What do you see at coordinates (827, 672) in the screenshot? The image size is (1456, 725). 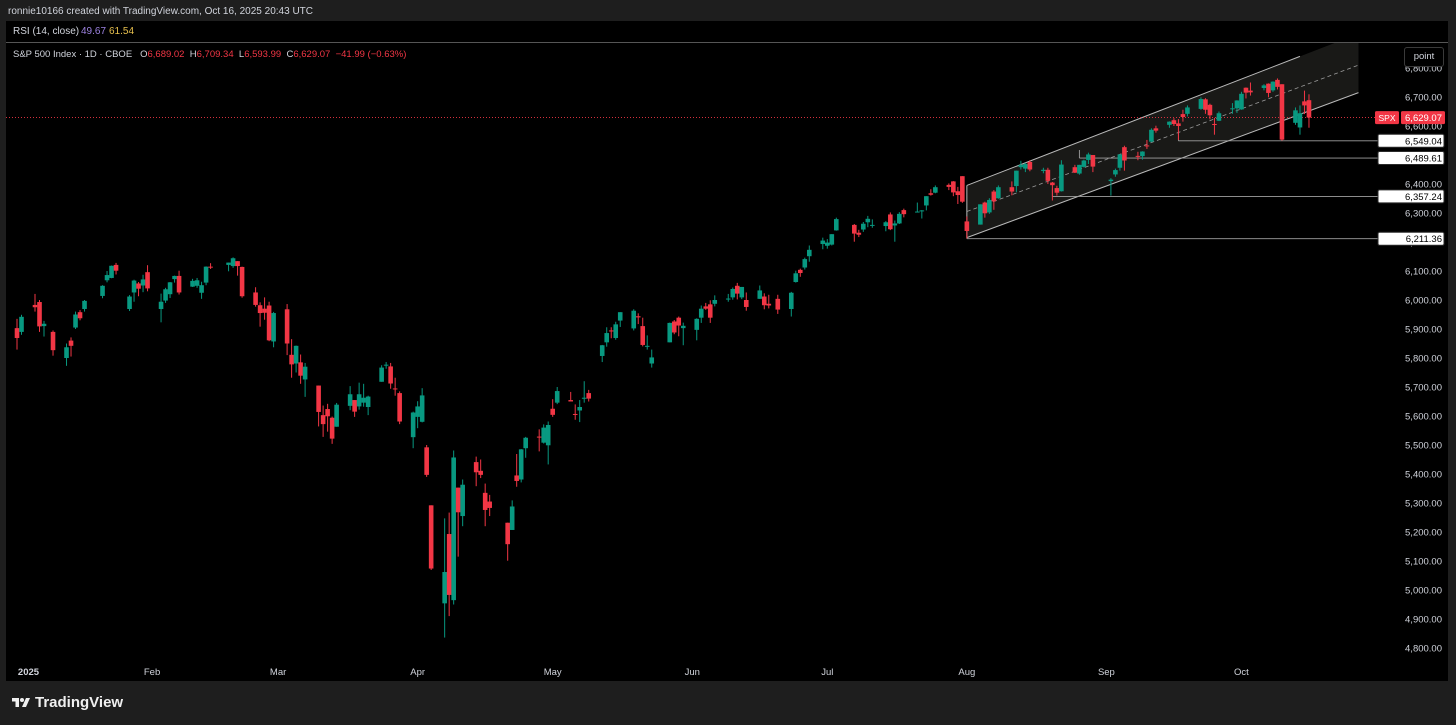 I see `time-tick-label: Jul` at bounding box center [827, 672].